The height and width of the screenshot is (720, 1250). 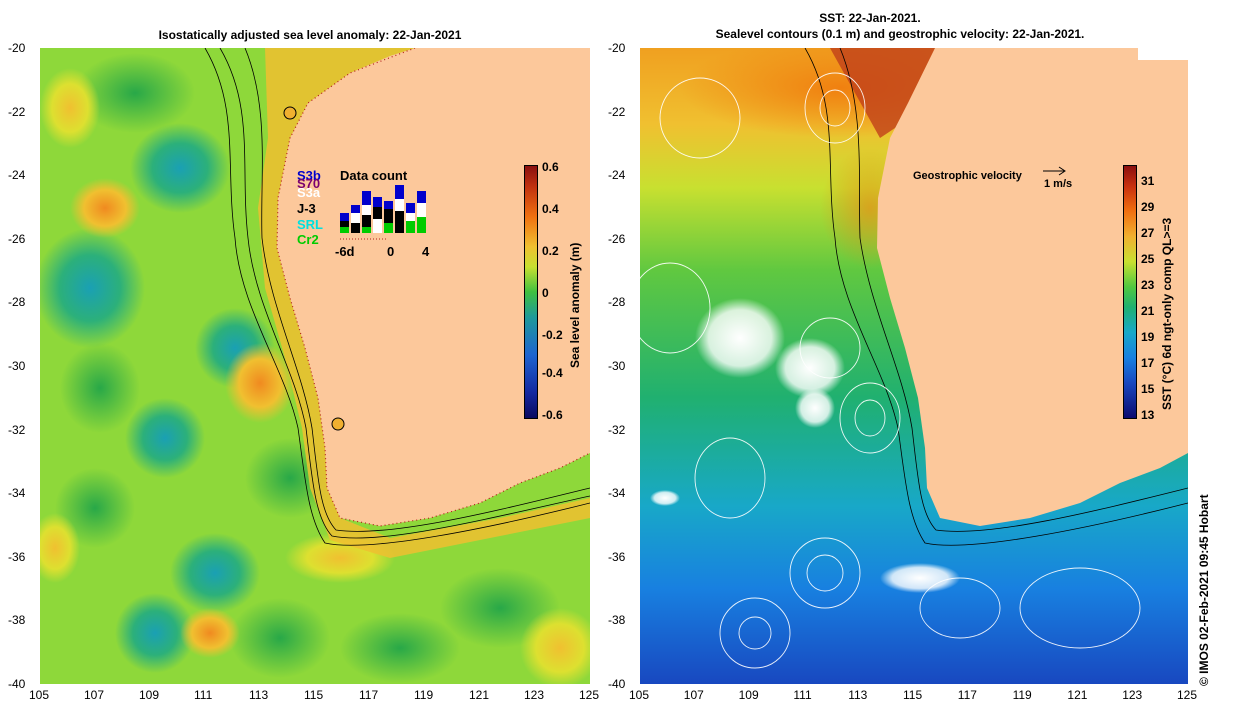 What do you see at coordinates (1187, 695) in the screenshot?
I see `right-x-tick-label: 125` at bounding box center [1187, 695].